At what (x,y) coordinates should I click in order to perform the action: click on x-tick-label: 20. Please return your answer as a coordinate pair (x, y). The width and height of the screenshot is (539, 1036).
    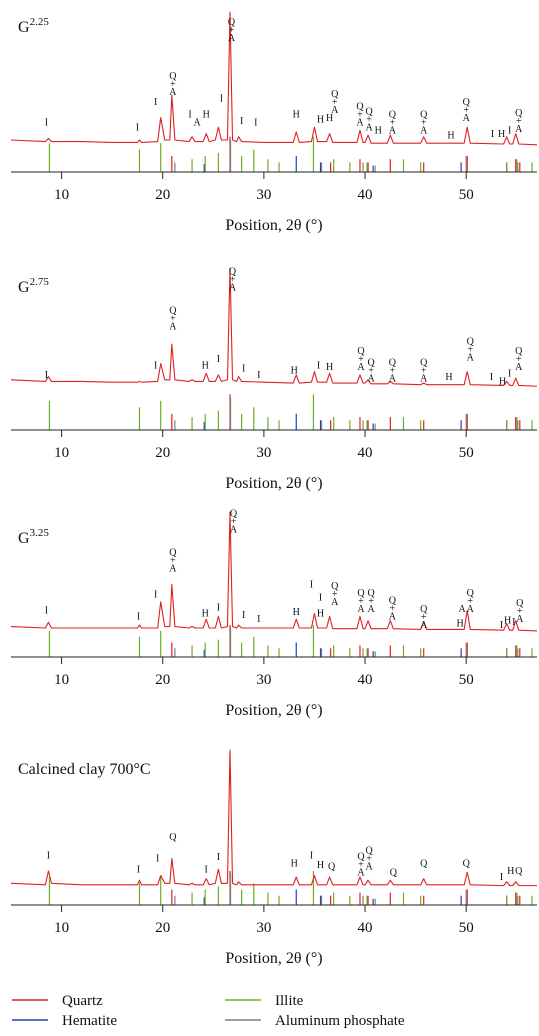
    Looking at the image, I should click on (162, 453).